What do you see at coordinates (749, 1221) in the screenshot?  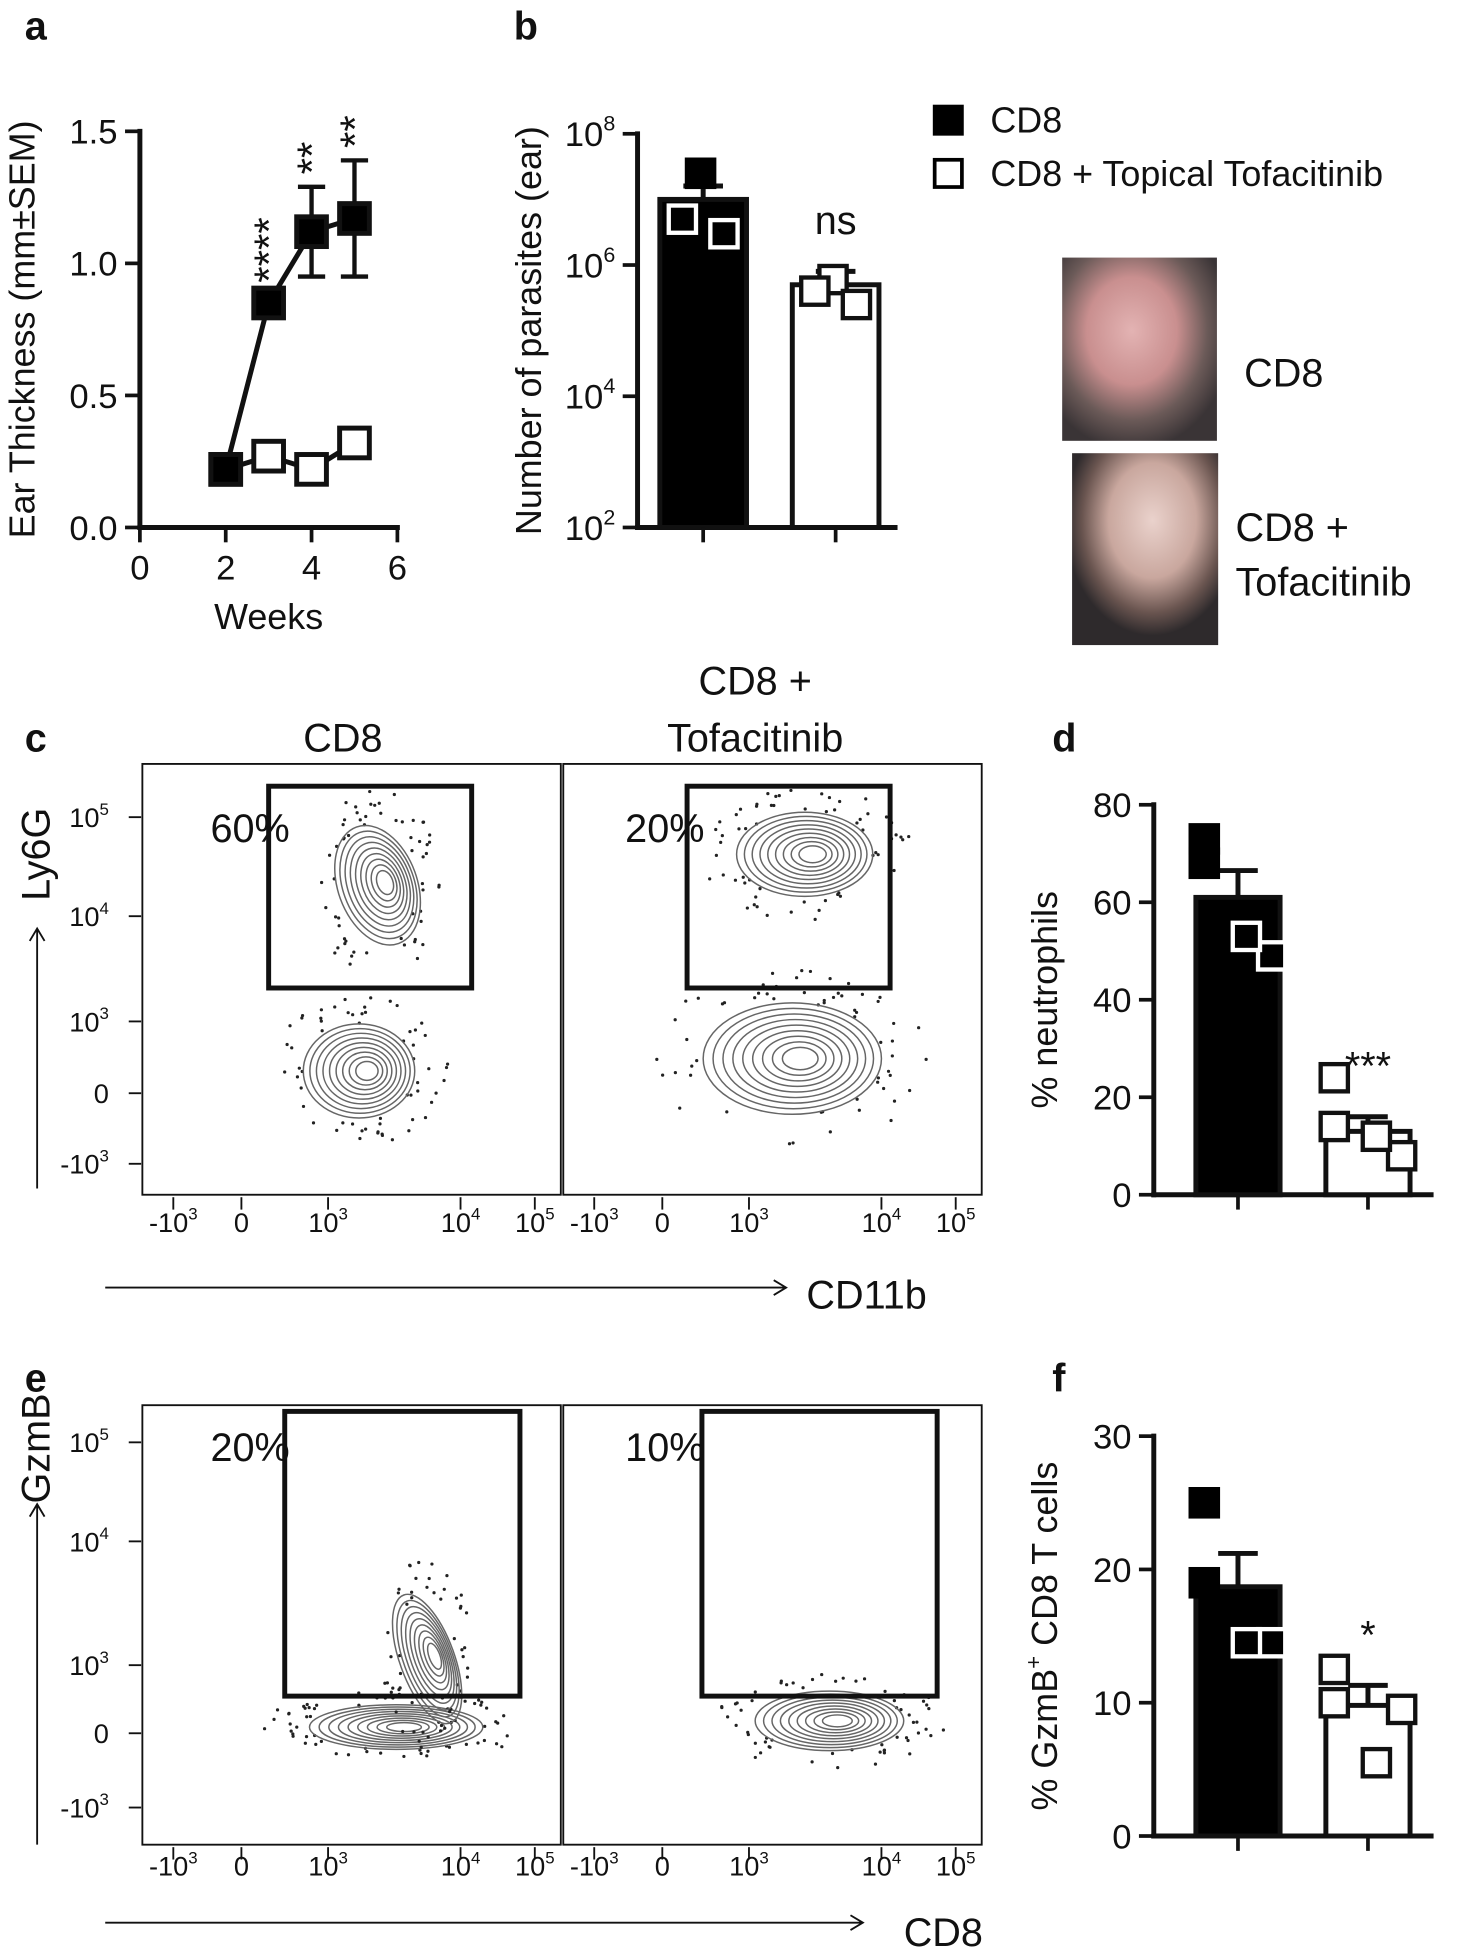 I see `x-tick-label: 103` at bounding box center [749, 1221].